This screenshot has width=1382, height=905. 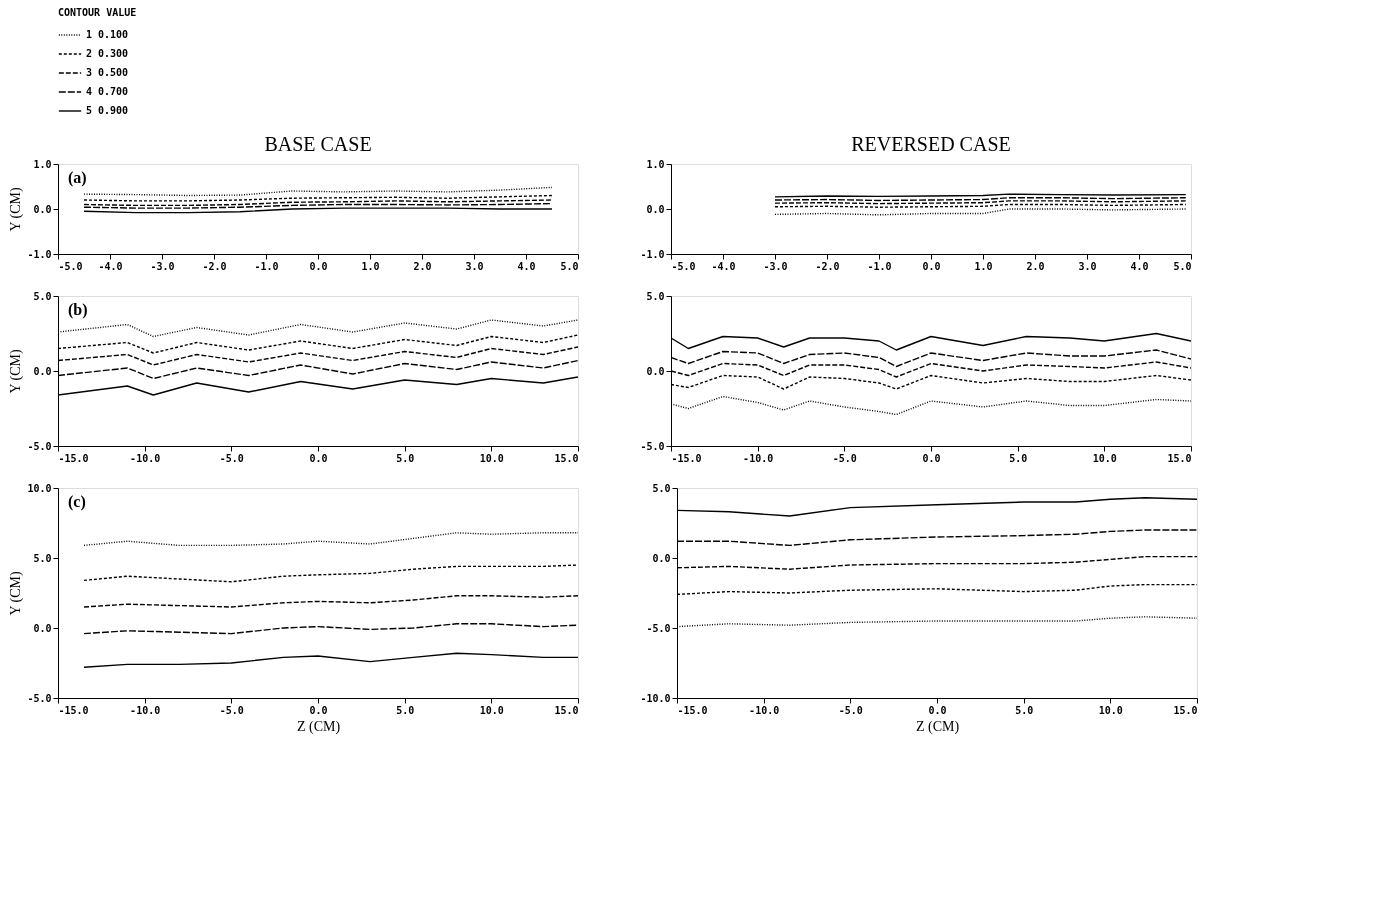 I want to click on legend-title: CONTOUR VALUE, so click(x=97, y=12).